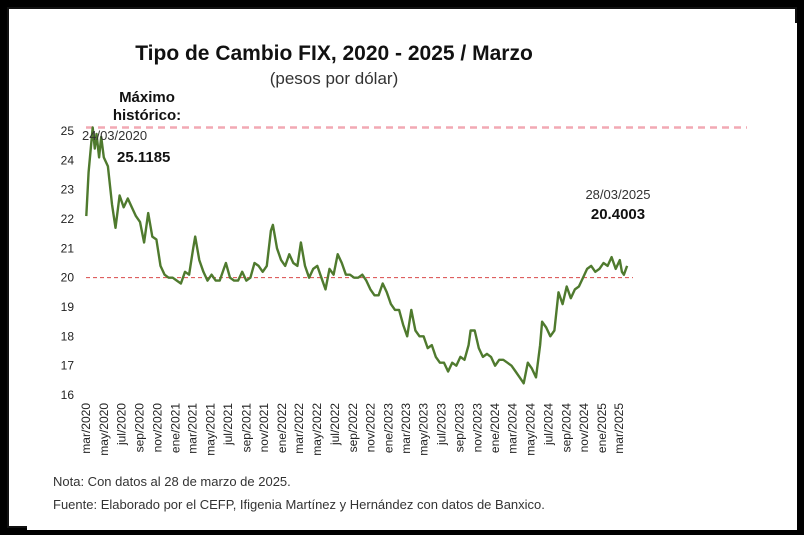  What do you see at coordinates (68, 395) in the screenshot?
I see `y-tick-label: 16` at bounding box center [68, 395].